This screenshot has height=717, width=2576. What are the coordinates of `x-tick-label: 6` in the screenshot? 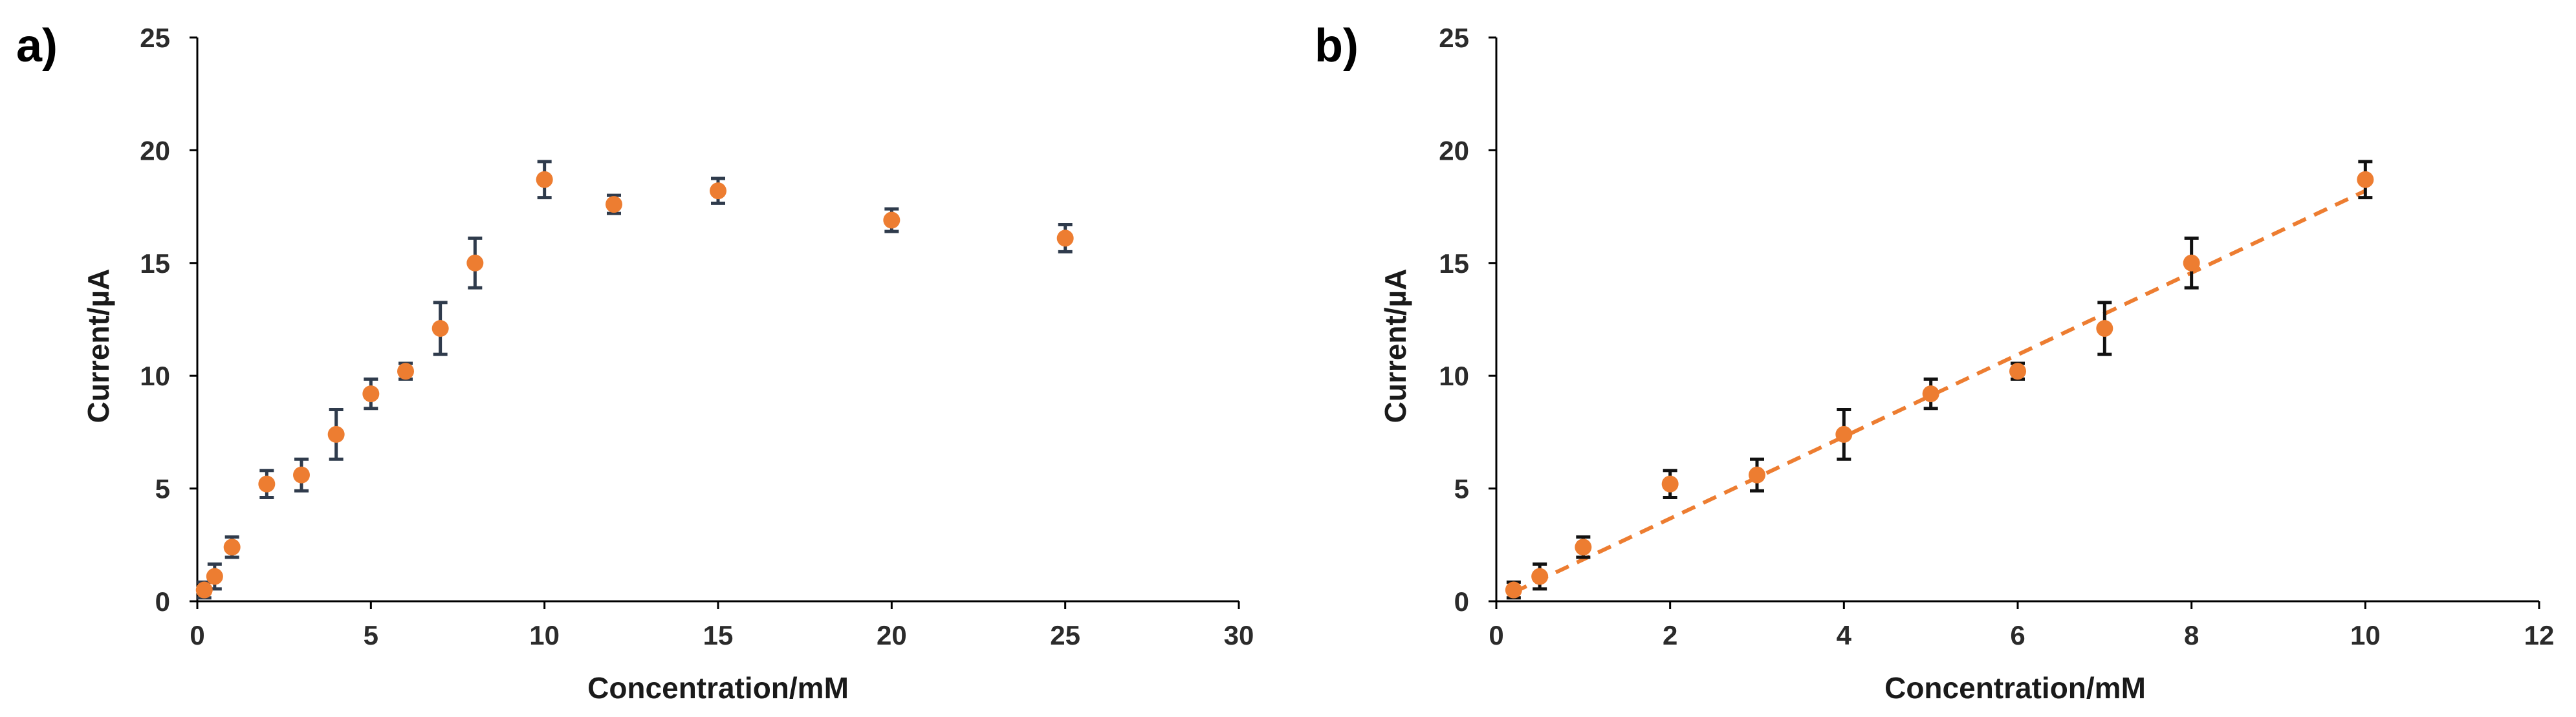 It's located at (2017, 635).